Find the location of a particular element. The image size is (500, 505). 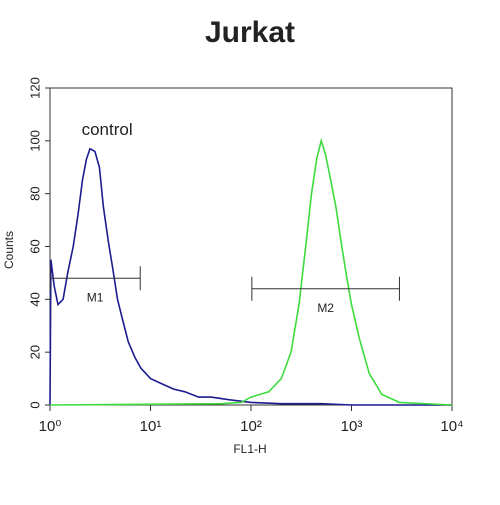

y-tick-label: 120 is located at coordinates (34, 88).